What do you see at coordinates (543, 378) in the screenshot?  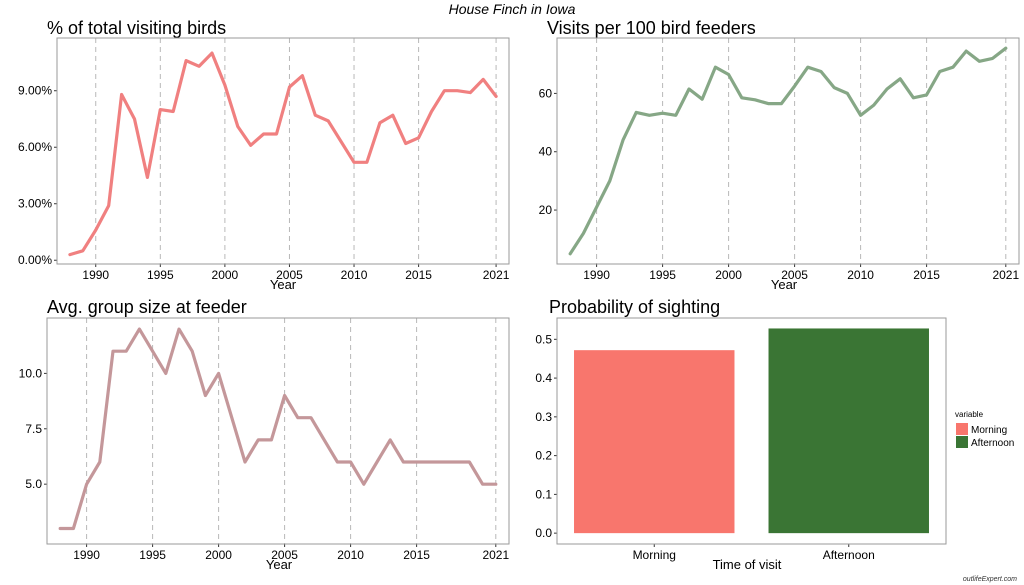 I see `y-tick-label: 0.4` at bounding box center [543, 378].